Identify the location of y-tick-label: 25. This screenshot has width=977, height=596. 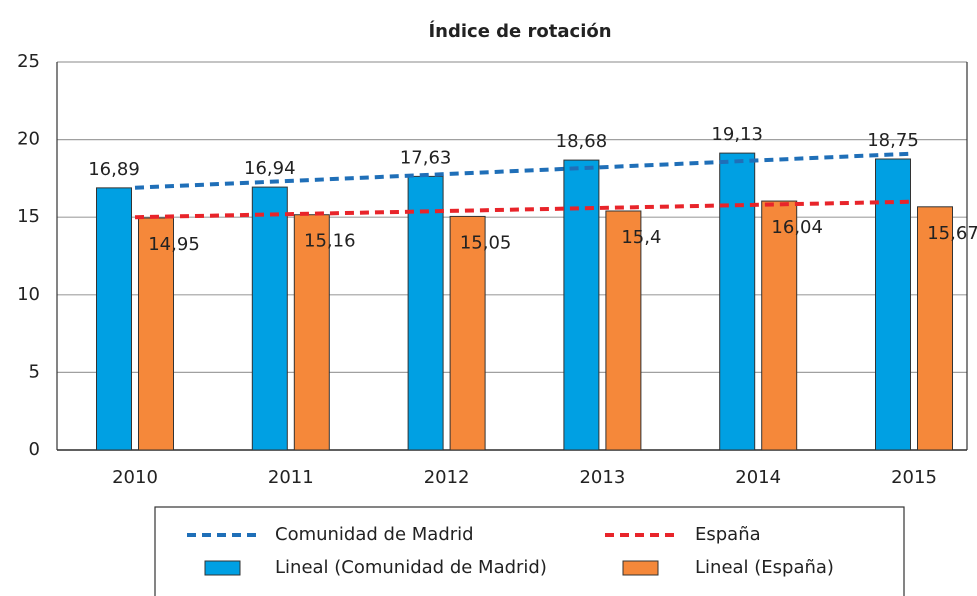
(28, 61).